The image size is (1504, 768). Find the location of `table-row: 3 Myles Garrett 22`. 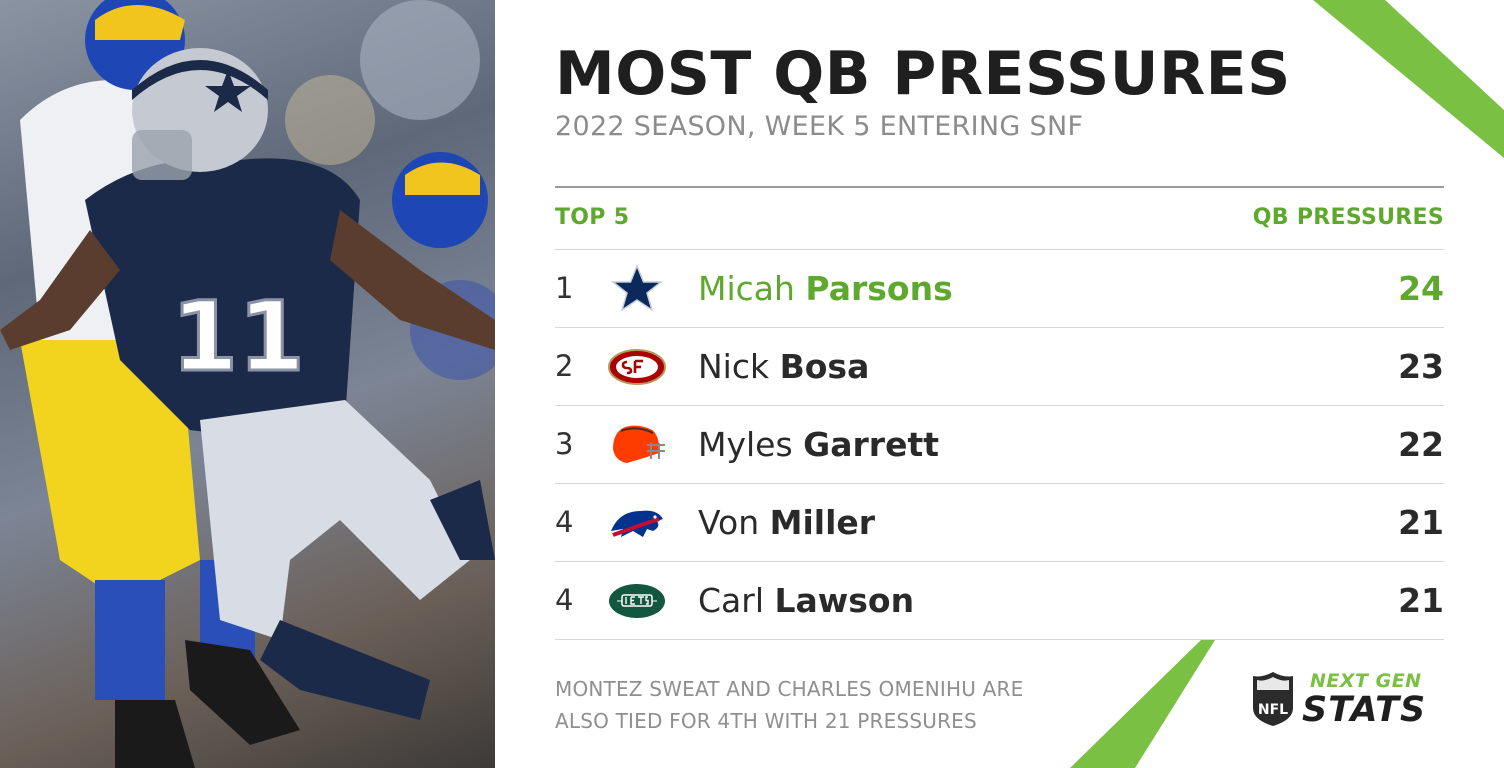

table-row: 3 Myles Garrett 22 is located at coordinates (999, 444).